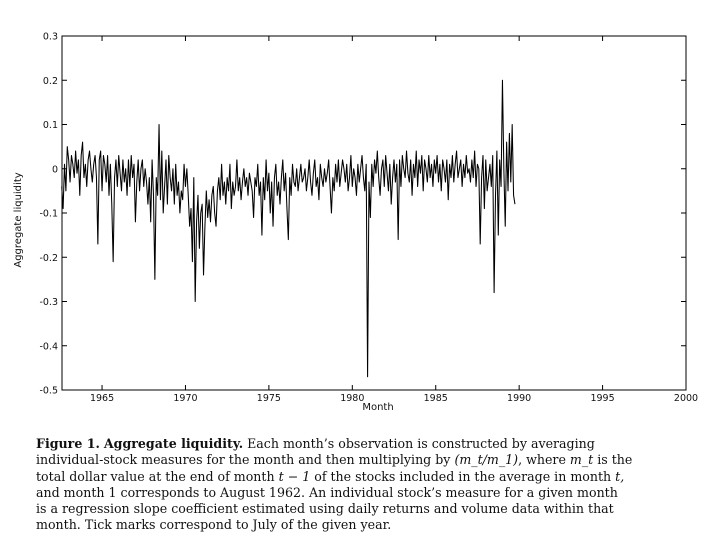 This screenshot has height=540, width=720. Describe the element at coordinates (542, 460) in the screenshot. I see `caption-text-2b: , where` at that location.